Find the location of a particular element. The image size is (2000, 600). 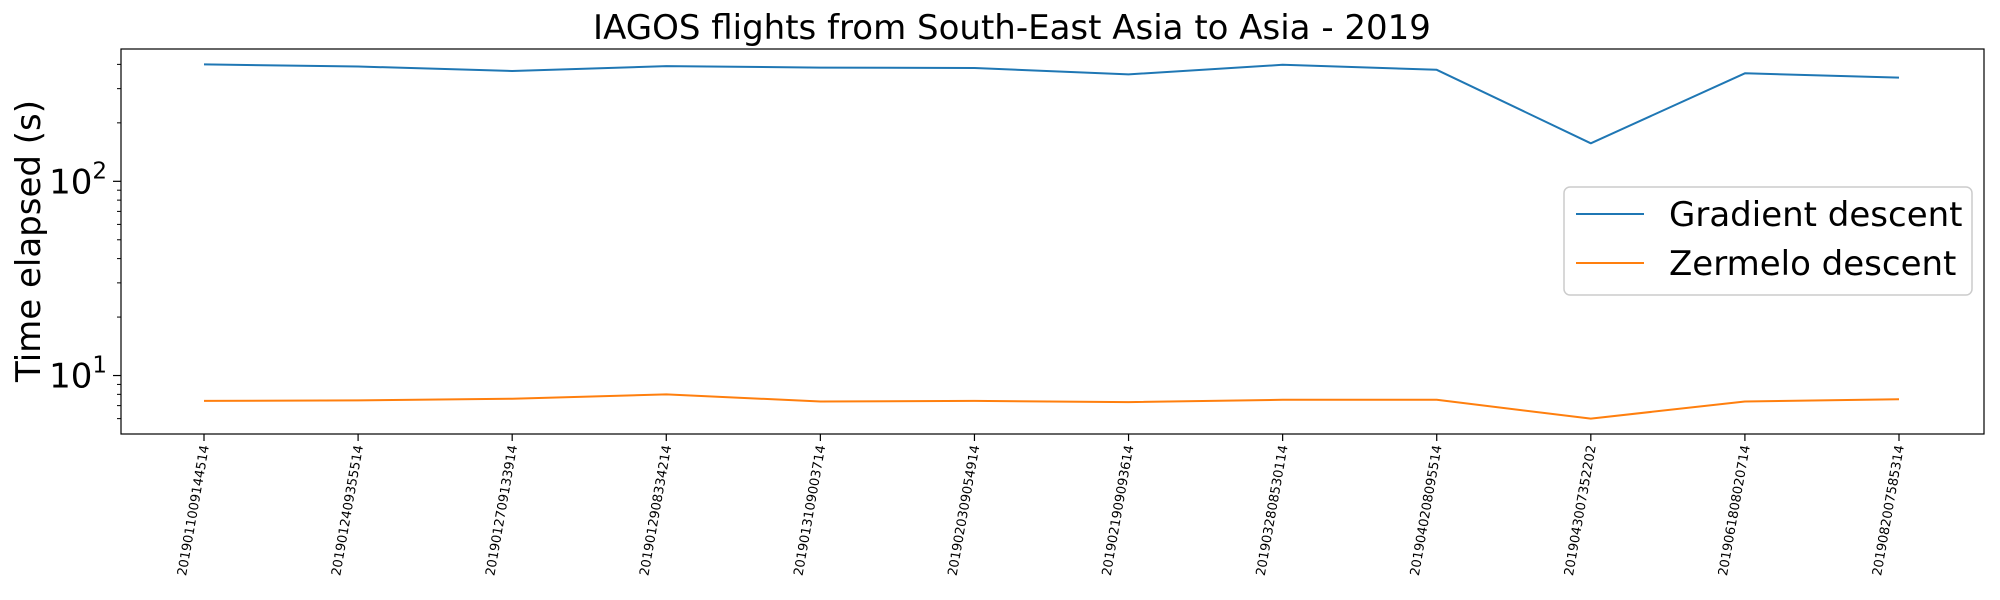

y-tick-label: 10² is located at coordinates (78, 180).